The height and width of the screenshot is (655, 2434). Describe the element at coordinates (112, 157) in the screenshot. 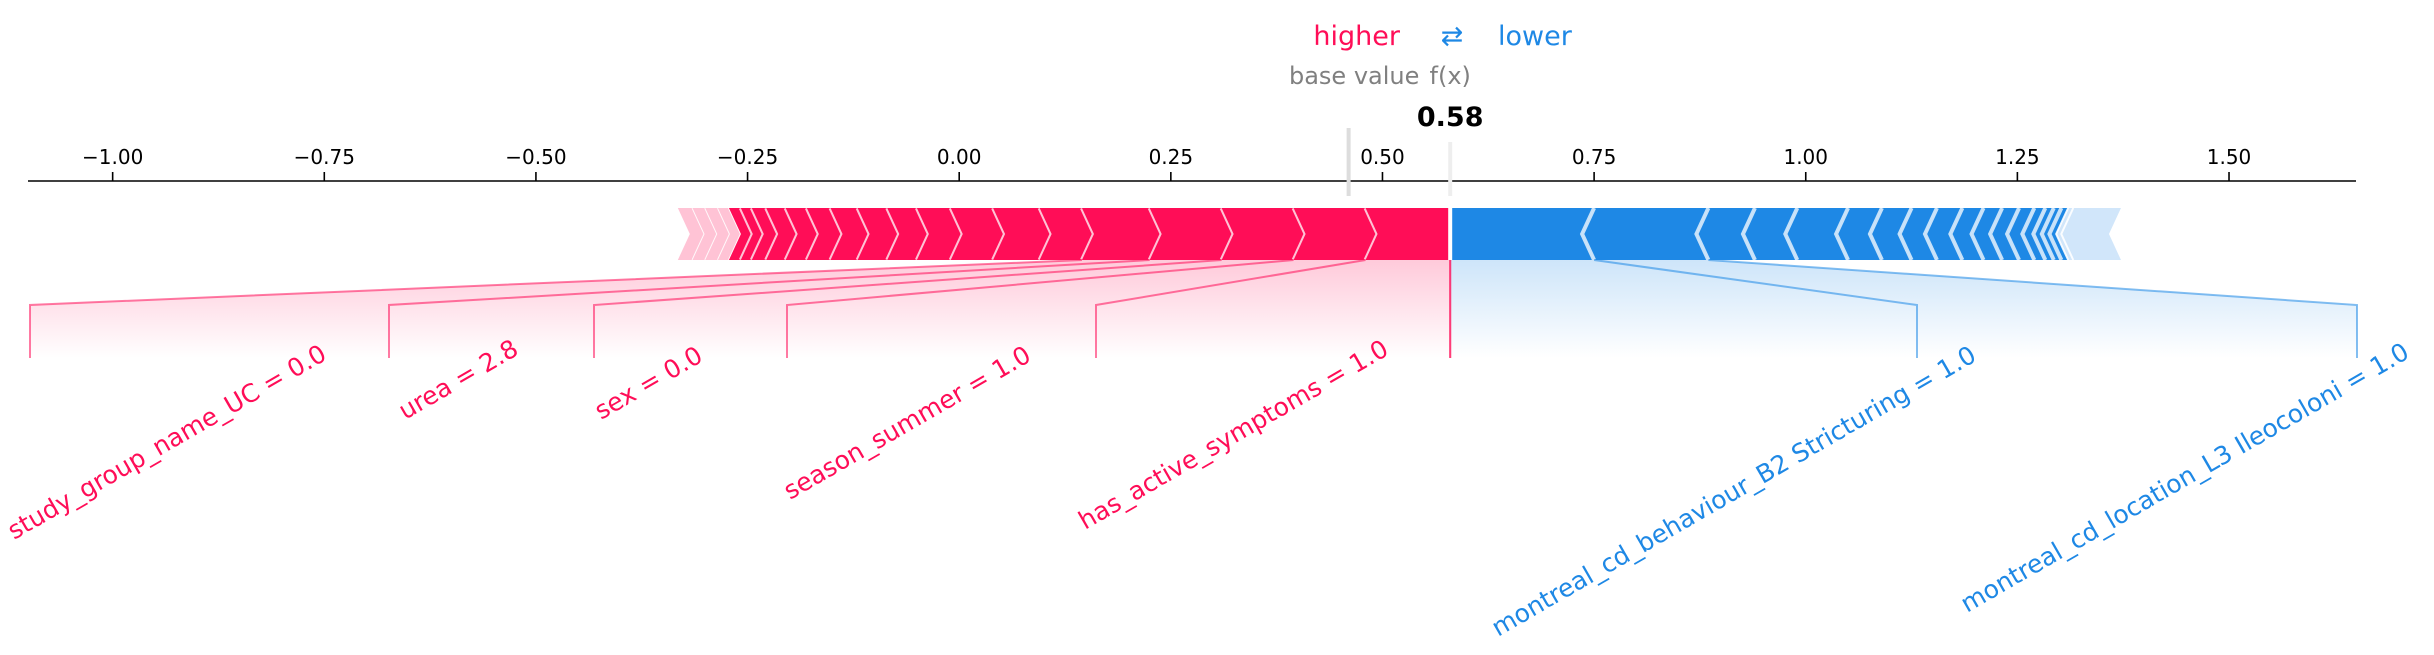

I see `x-tick-label: −1.00` at that location.